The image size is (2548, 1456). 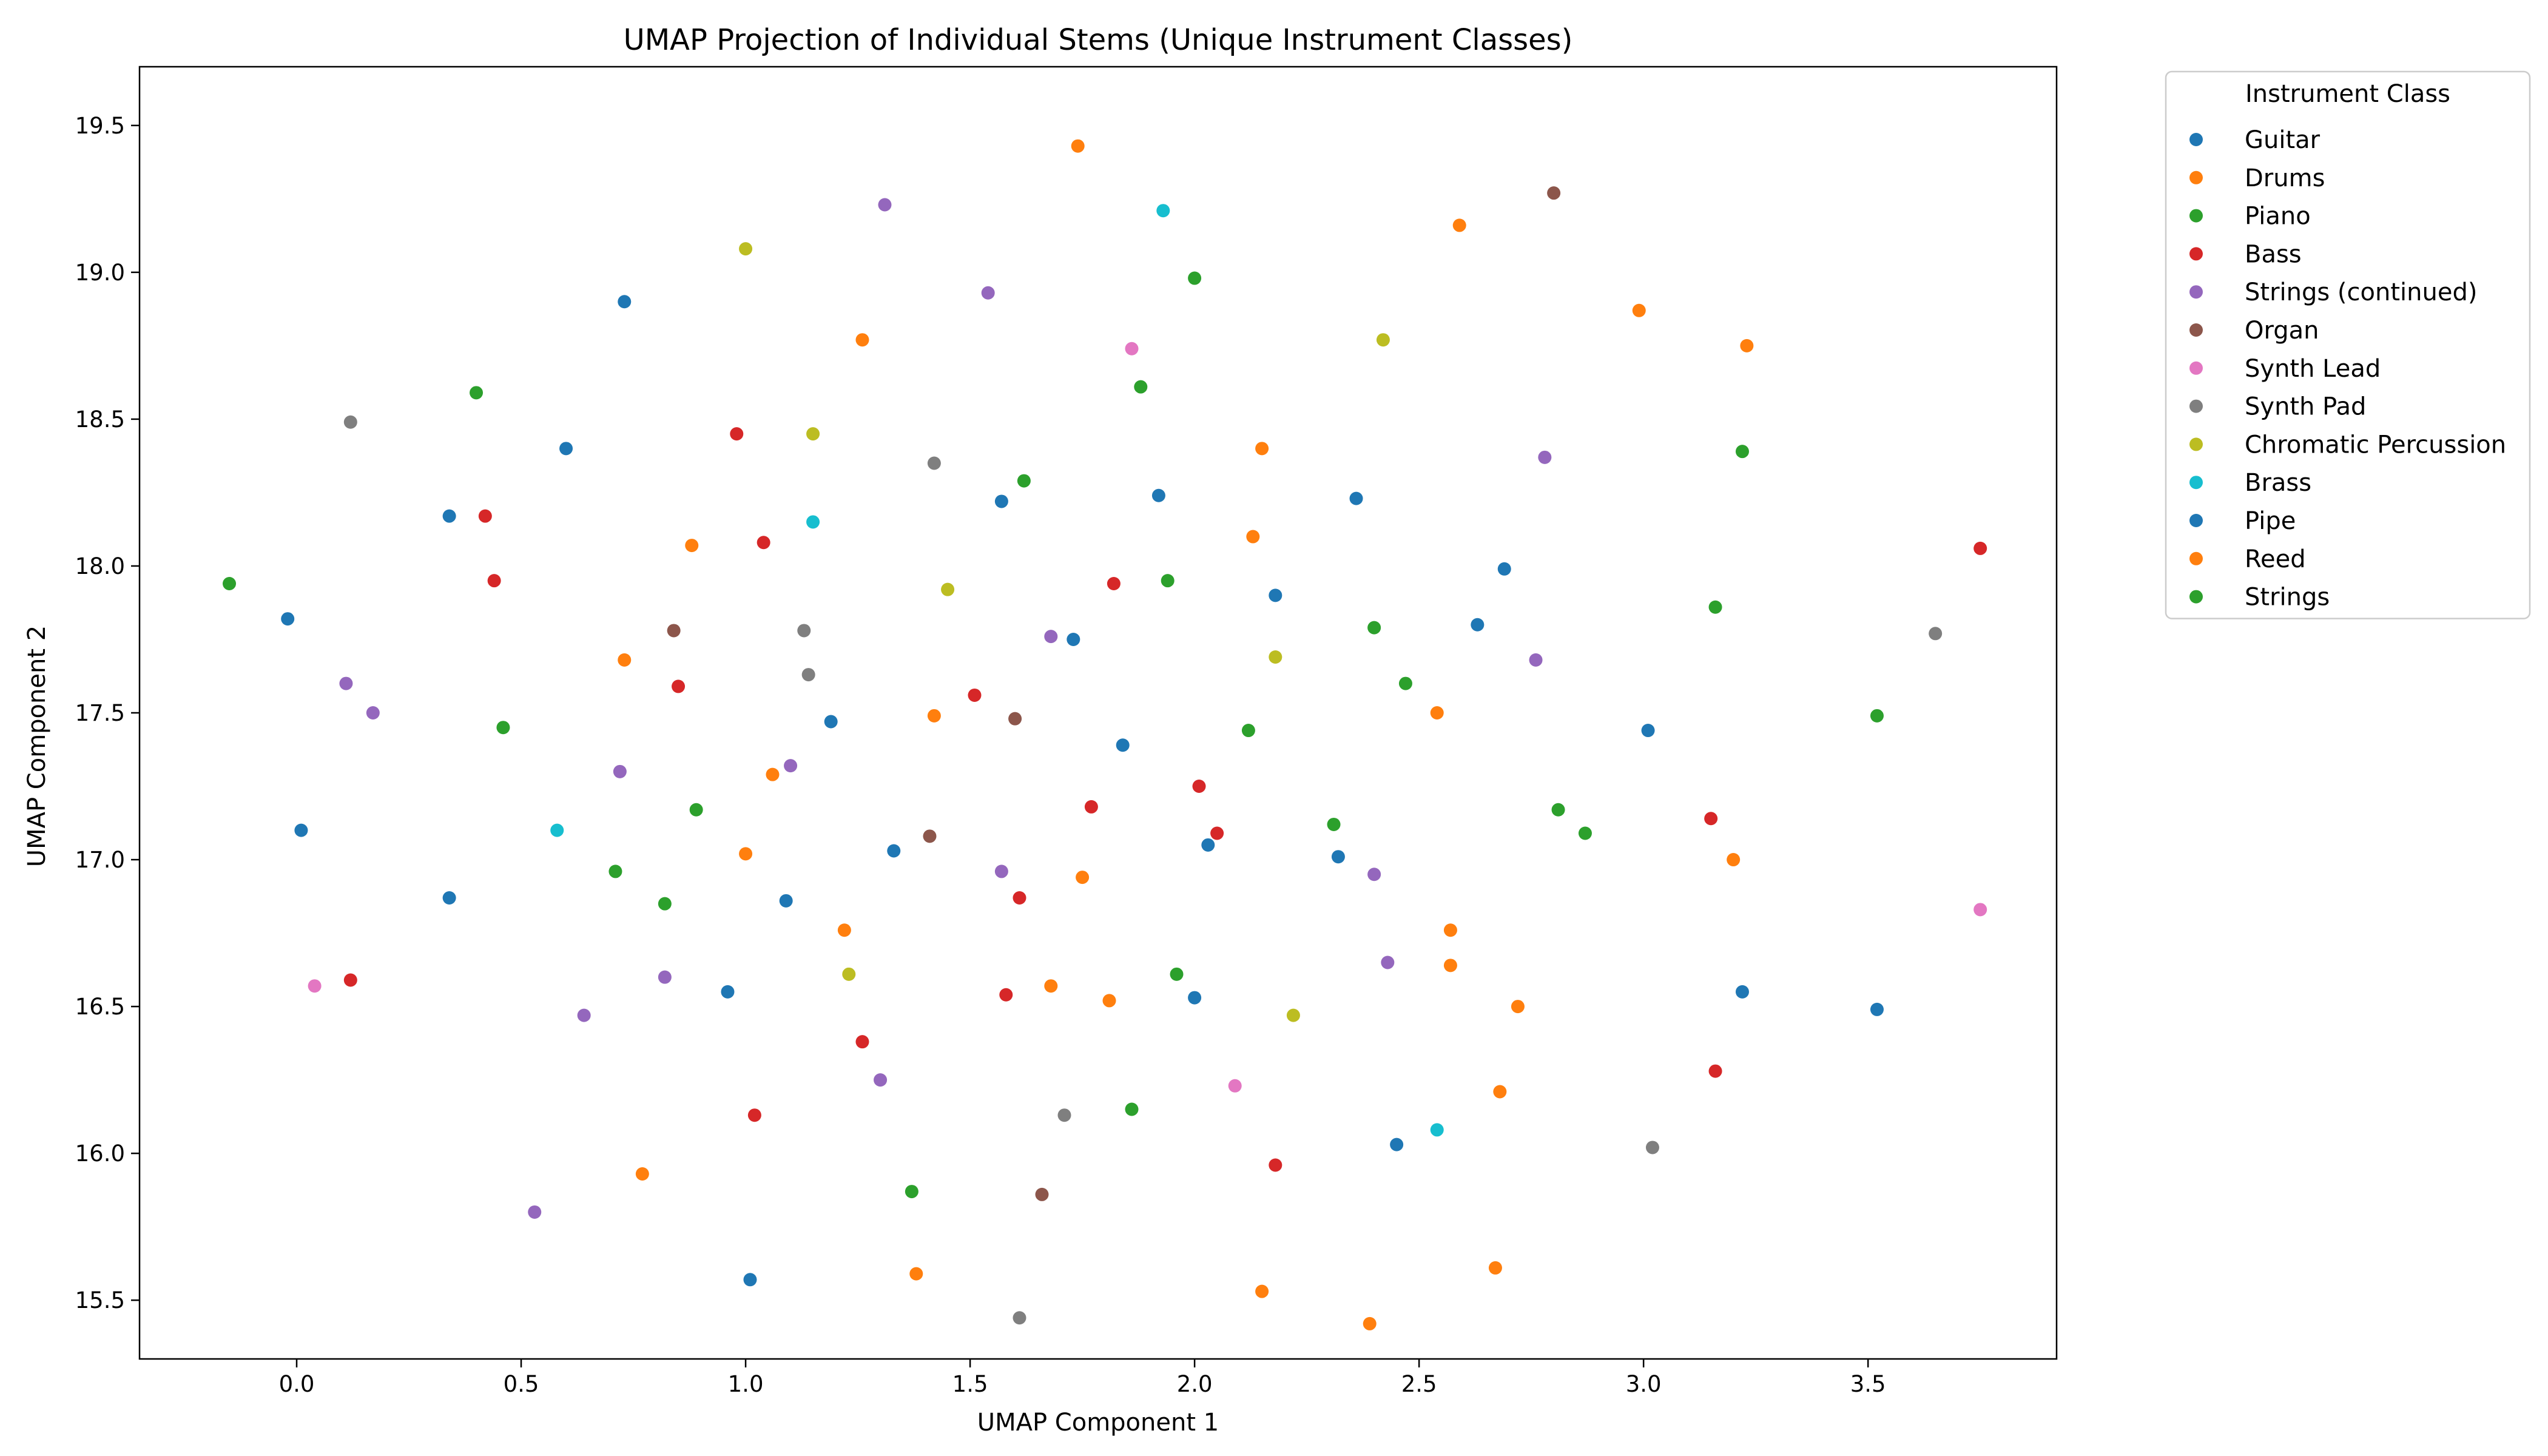 I want to click on y-tick-label: 18.0, so click(x=100, y=566).